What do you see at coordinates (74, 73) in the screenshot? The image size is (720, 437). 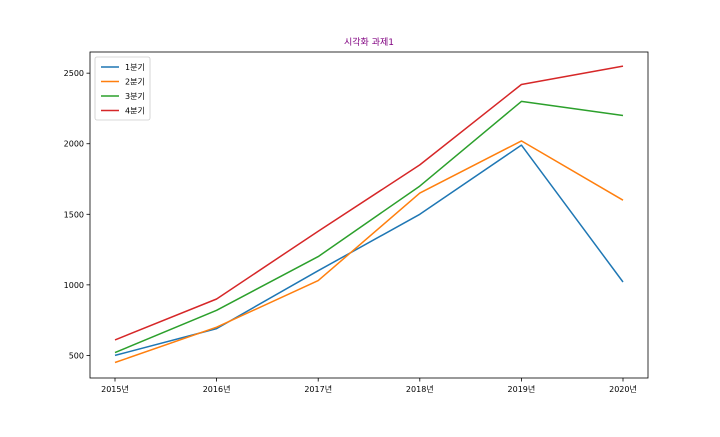 I see `y-tick-label: 2500` at bounding box center [74, 73].